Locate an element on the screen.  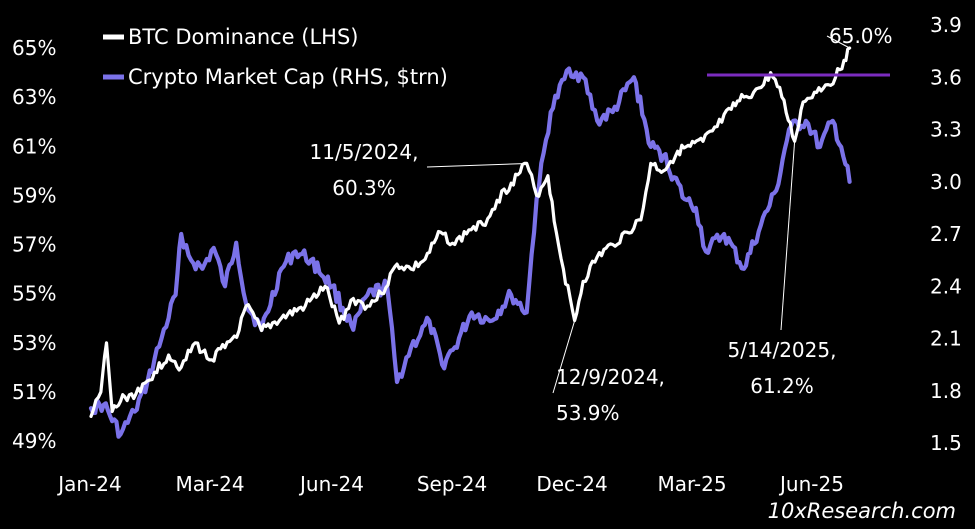
y-right-tick-label: 3.0 is located at coordinates (946, 182).